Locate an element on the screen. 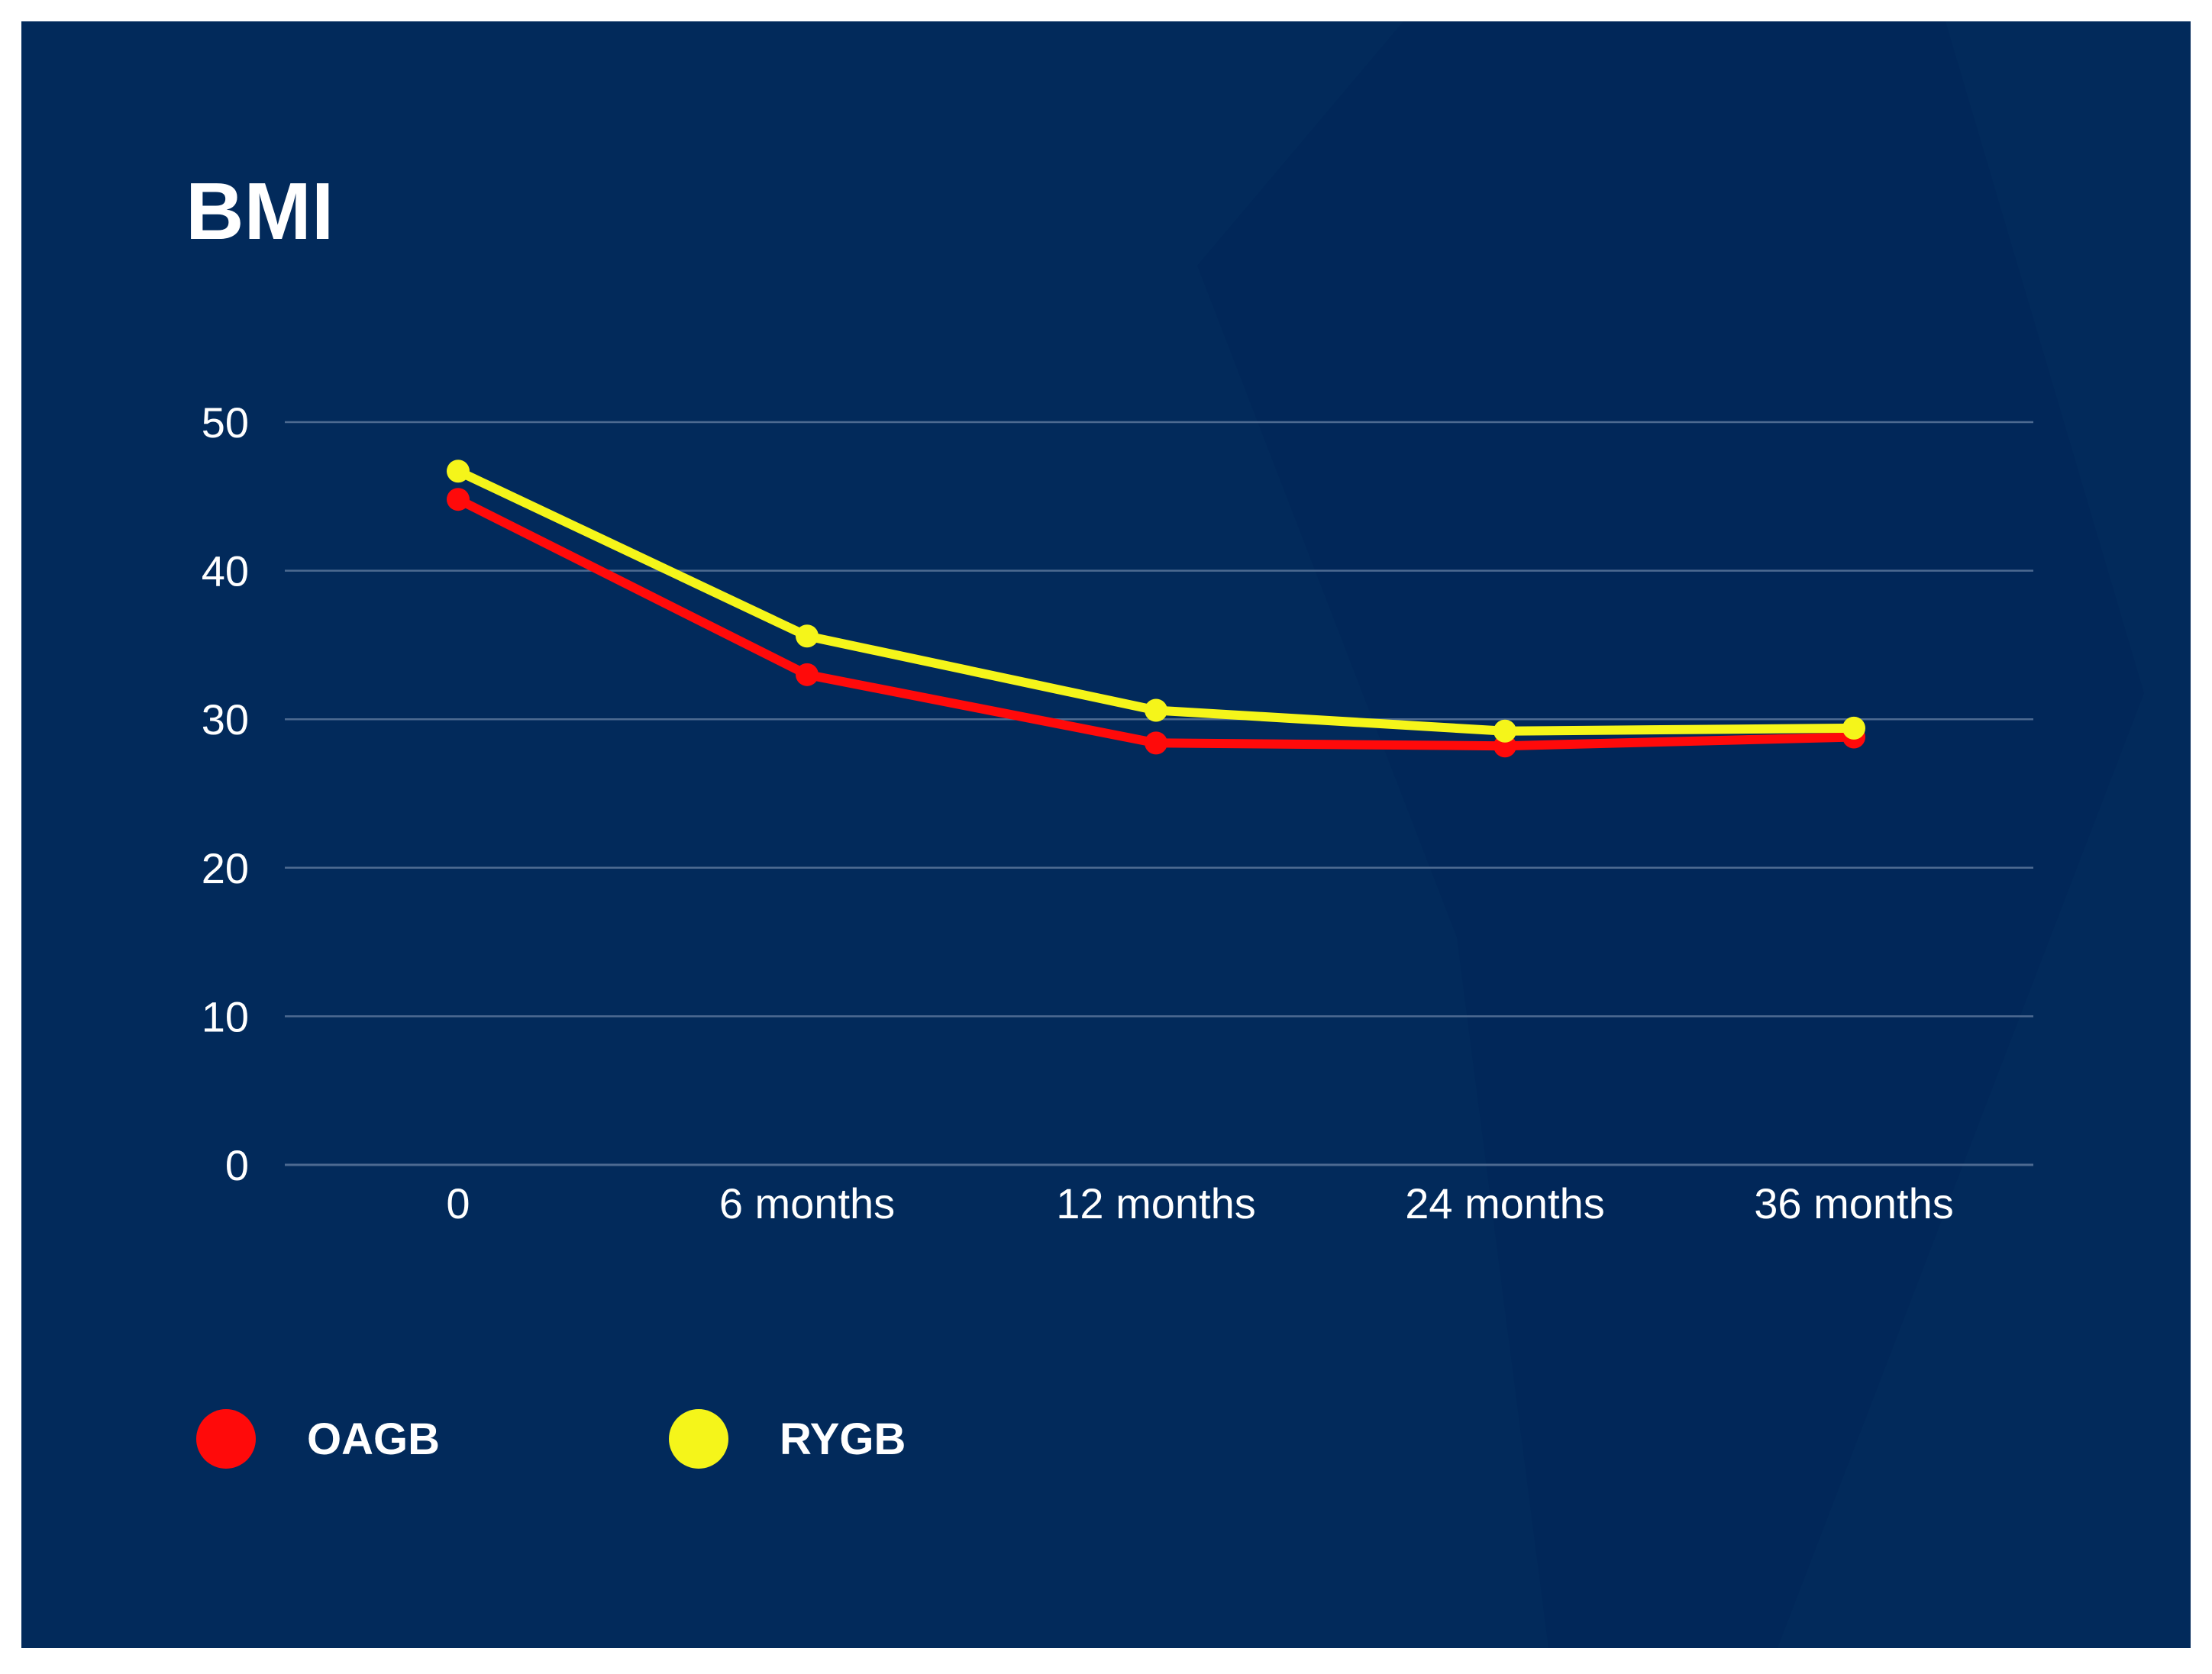 The width and height of the screenshot is (2212, 1674). x-tick-label: 36 months is located at coordinates (1854, 1203).